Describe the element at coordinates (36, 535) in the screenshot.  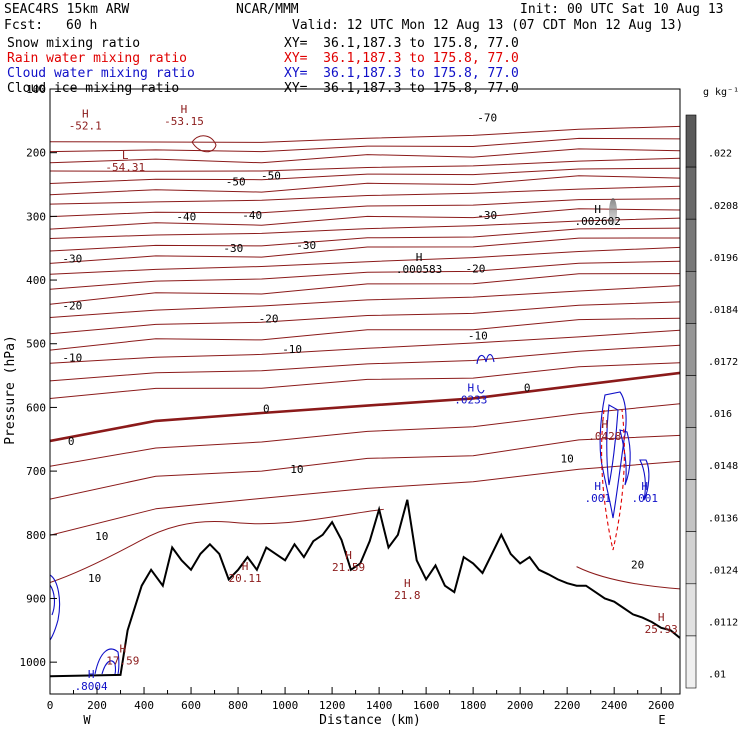
I see `y-tick-label: 800` at that location.